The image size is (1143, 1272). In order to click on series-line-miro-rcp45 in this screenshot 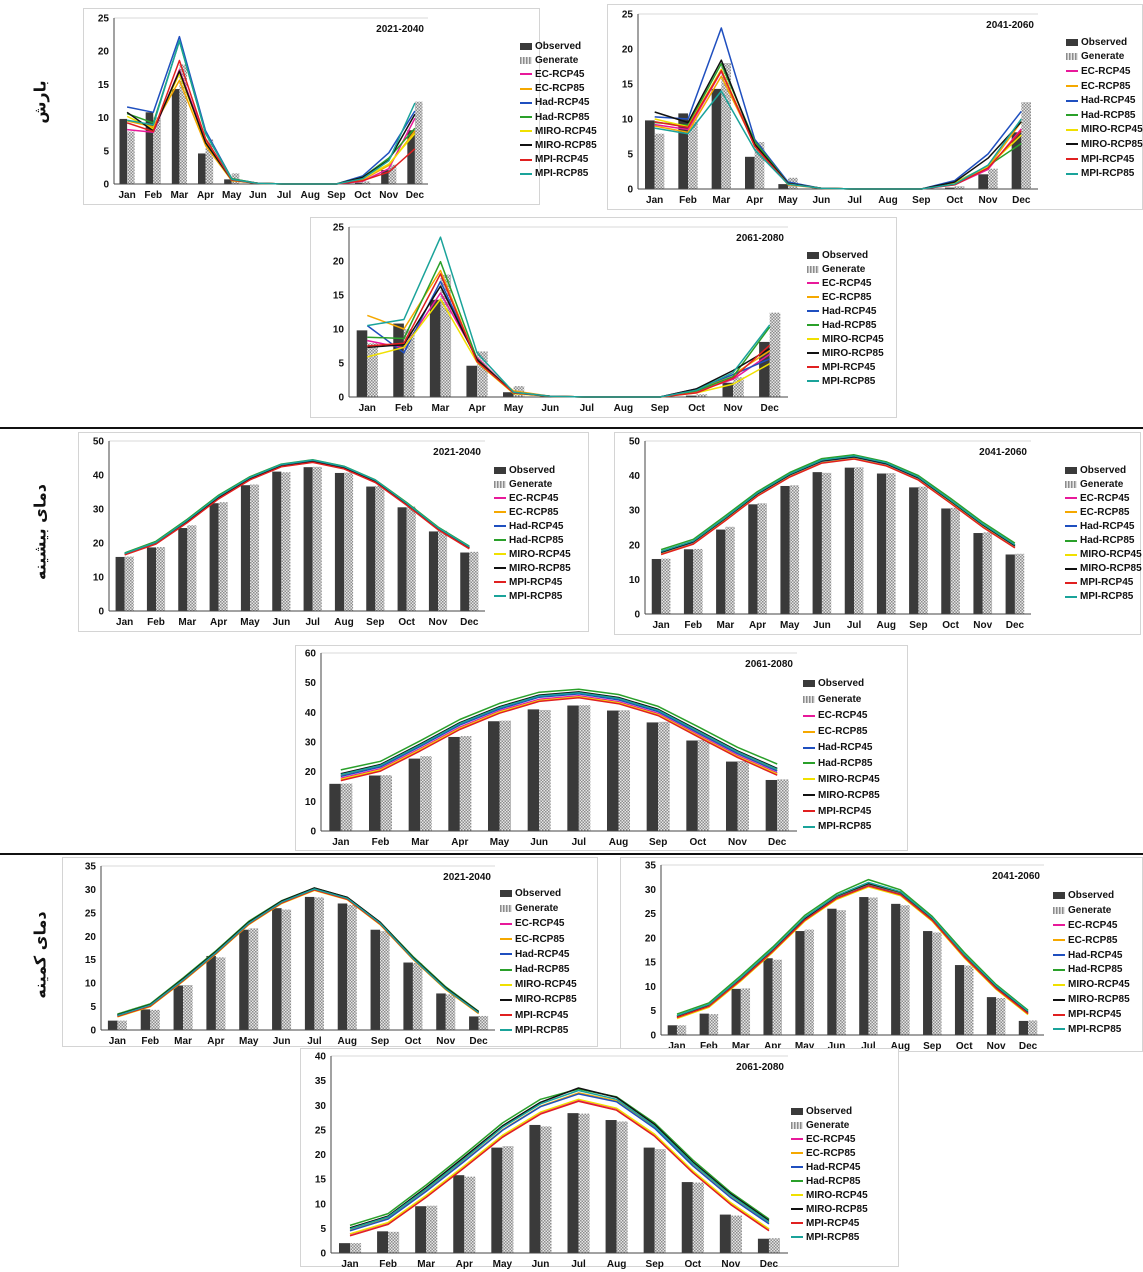, I will do `click(297, 508)`.